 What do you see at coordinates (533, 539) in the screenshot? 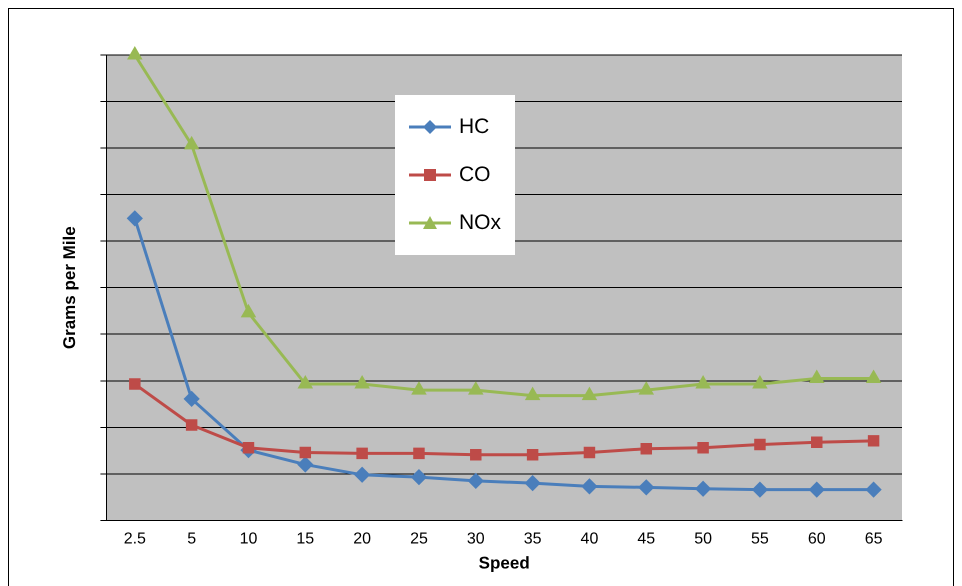
I see `x-tick-label: 35` at bounding box center [533, 539].